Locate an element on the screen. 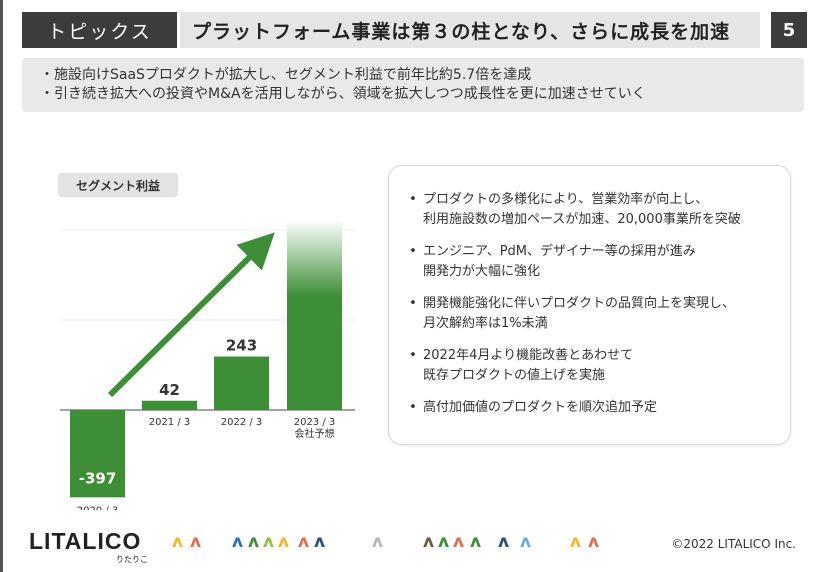 This screenshot has height=572, width=816. company-logo: LITALICO is located at coordinates (85, 541).